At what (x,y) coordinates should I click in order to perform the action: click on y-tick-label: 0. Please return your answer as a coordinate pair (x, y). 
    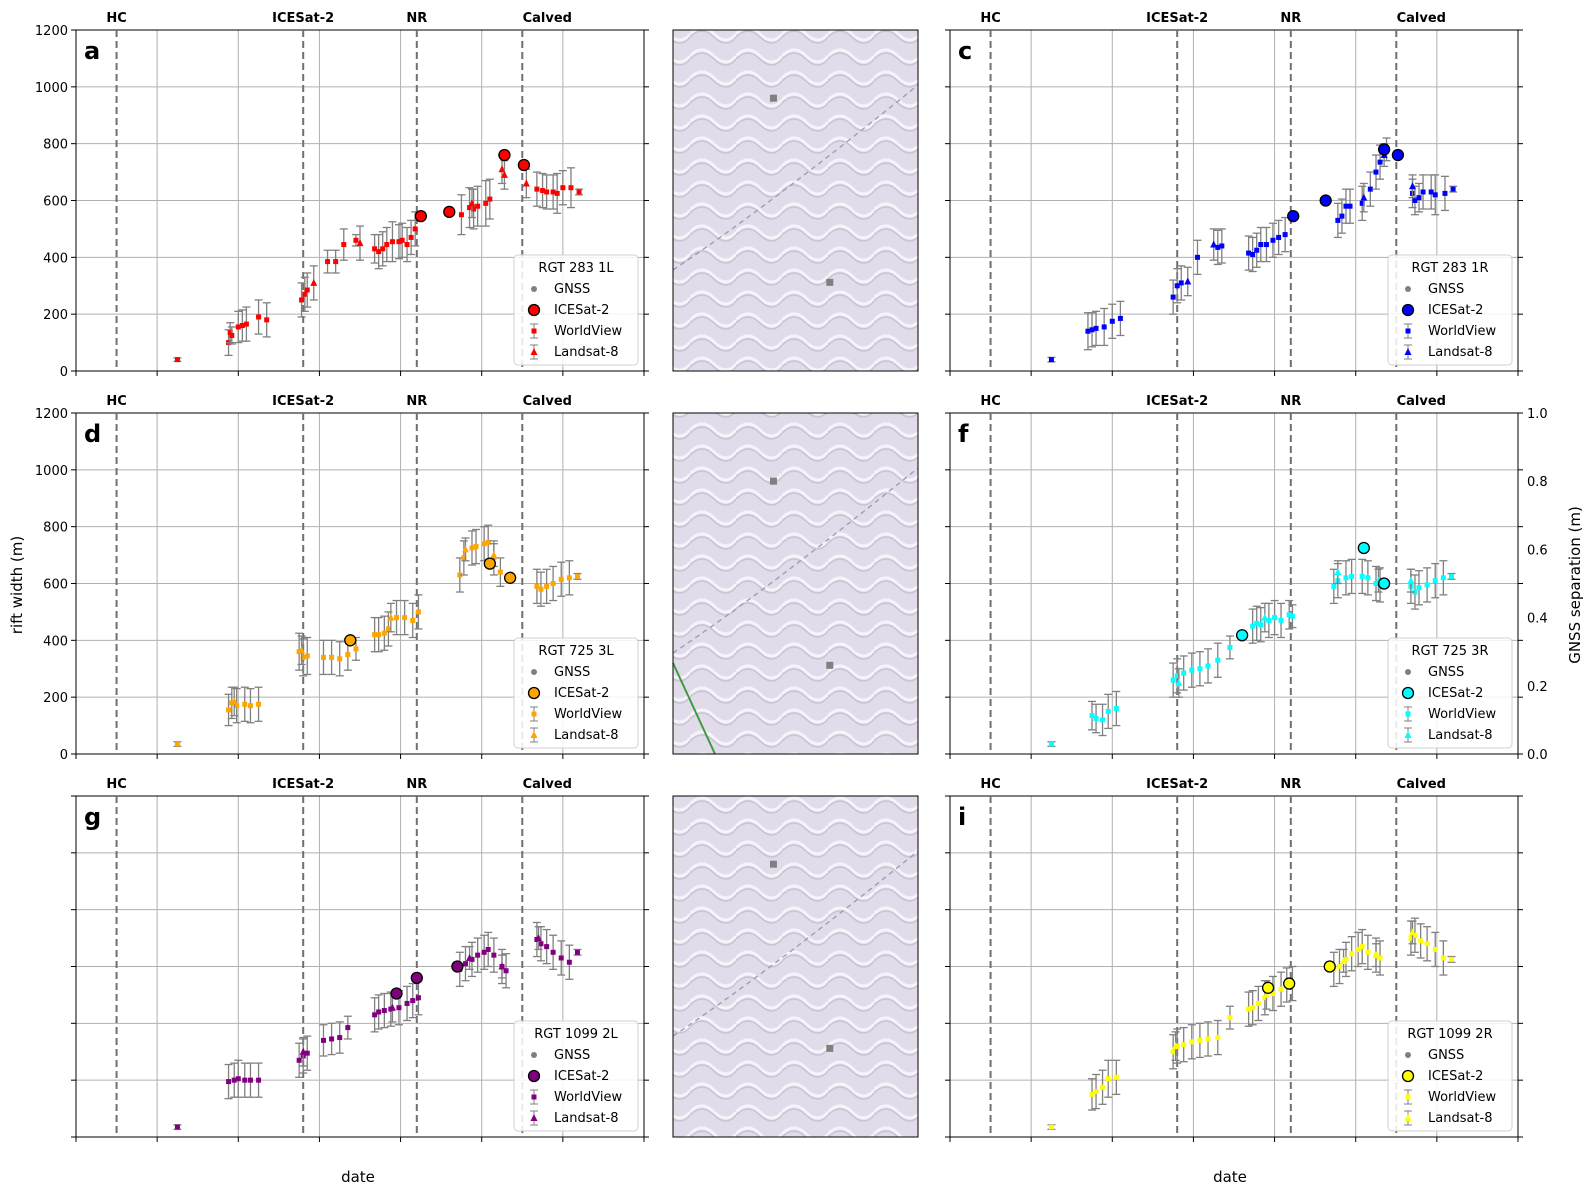
    Looking at the image, I should click on (64, 755).